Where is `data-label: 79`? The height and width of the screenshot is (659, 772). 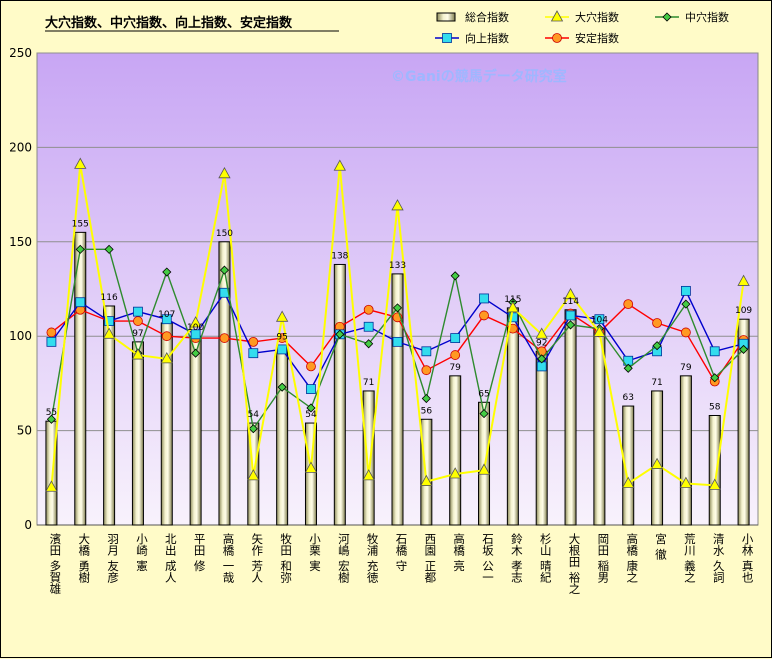 data-label: 79 is located at coordinates (455, 368).